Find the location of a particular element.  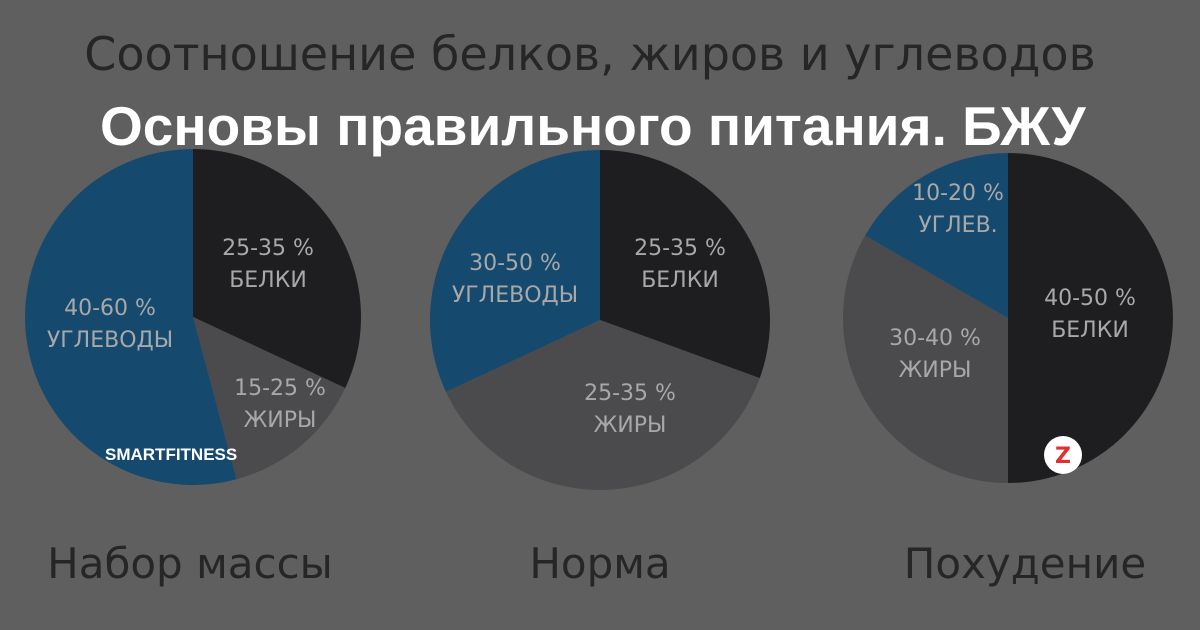

pie-caption: Набор массы is located at coordinates (190, 563).